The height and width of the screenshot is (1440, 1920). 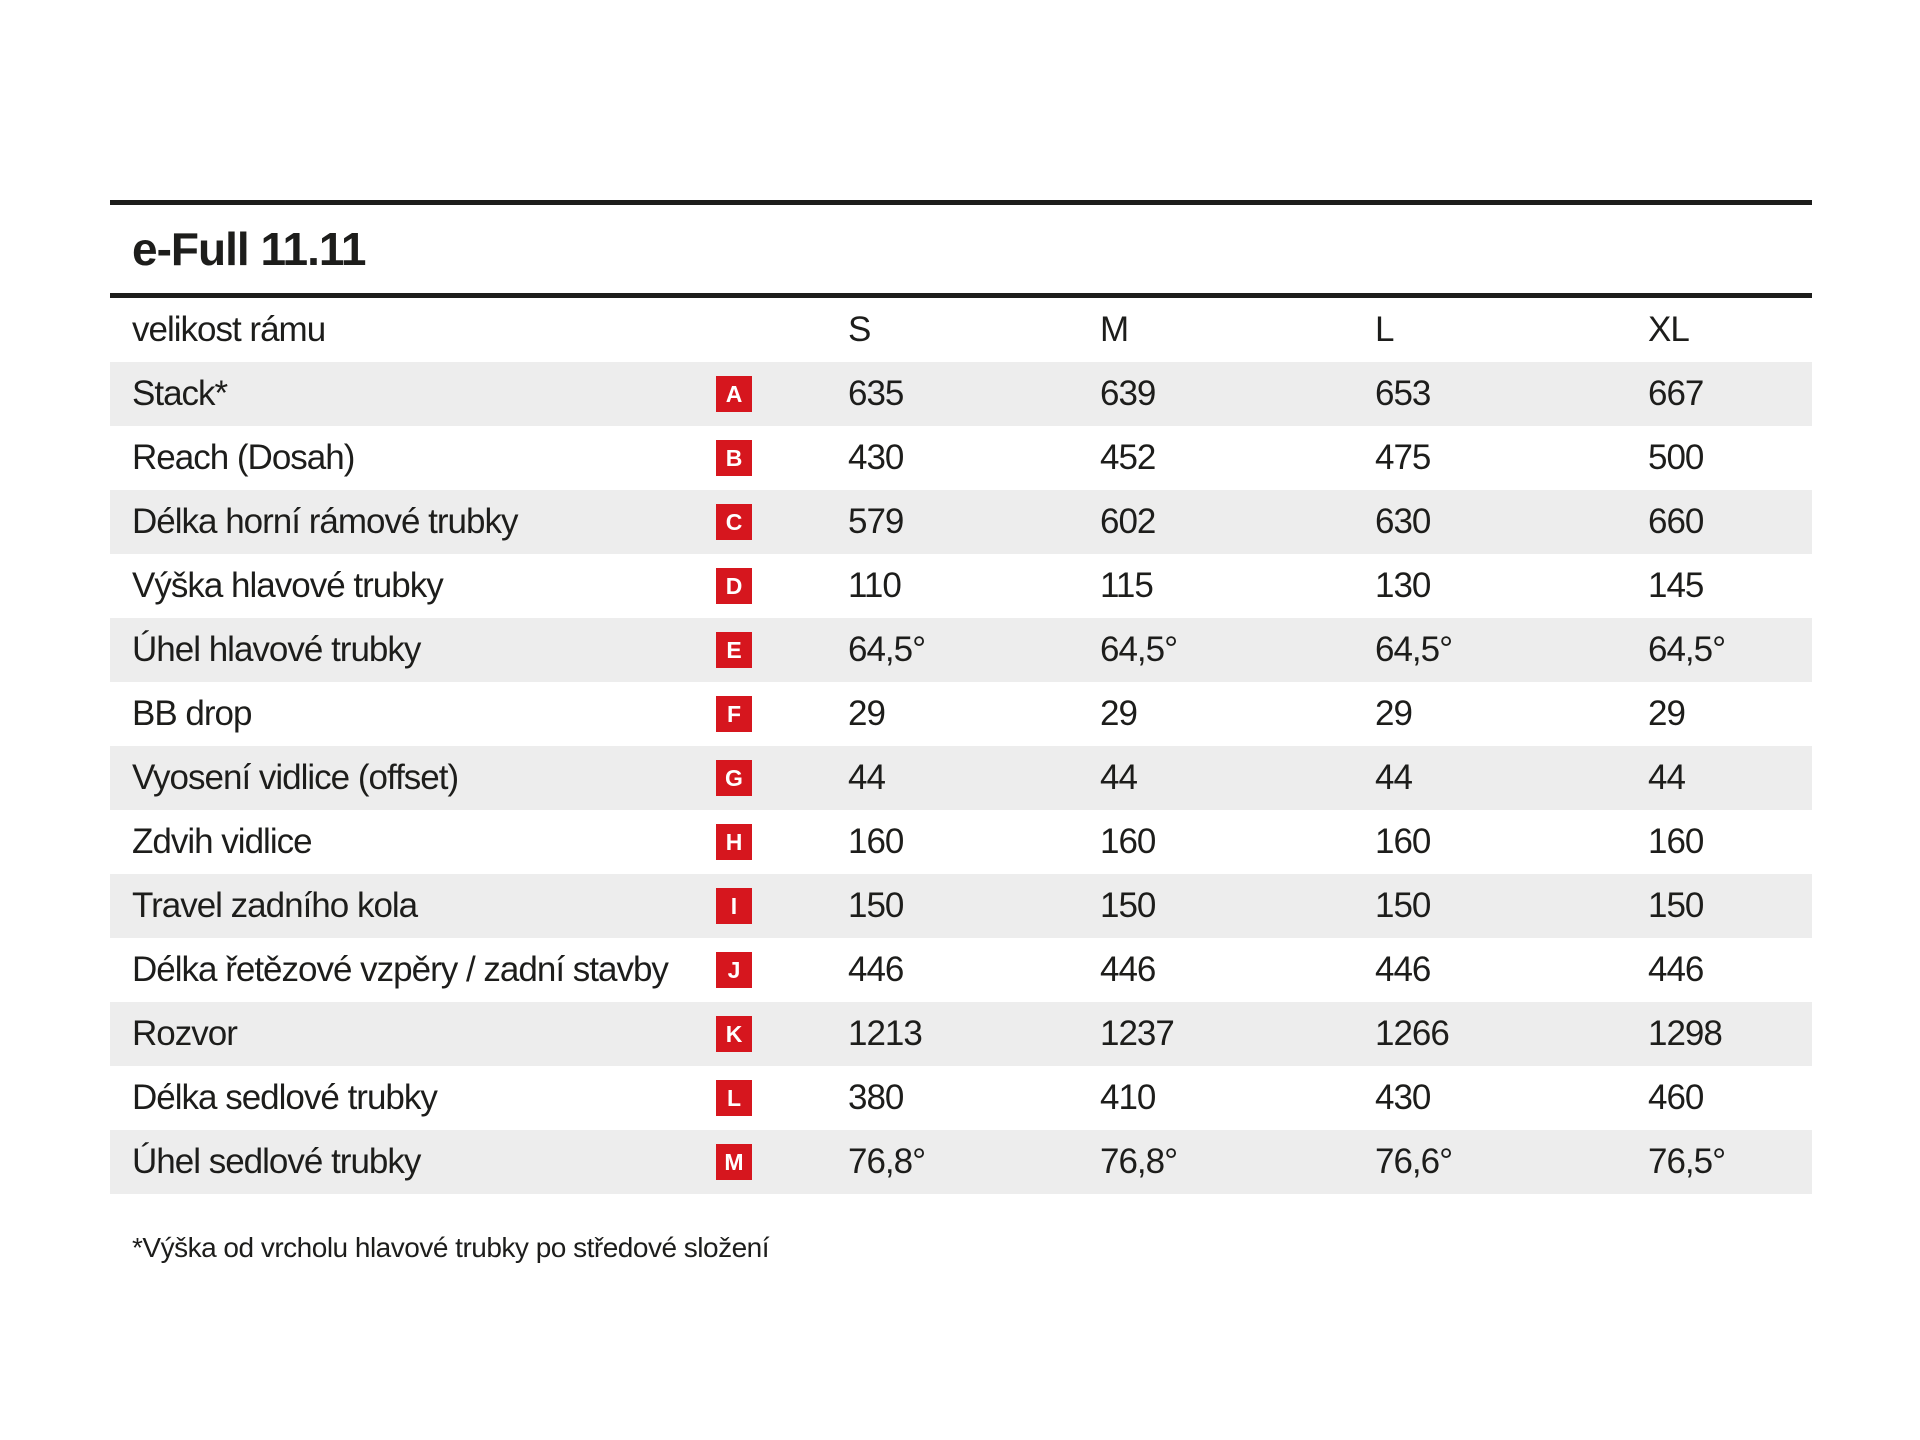 I want to click on row-badge-k: K, so click(x=734, y=1034).